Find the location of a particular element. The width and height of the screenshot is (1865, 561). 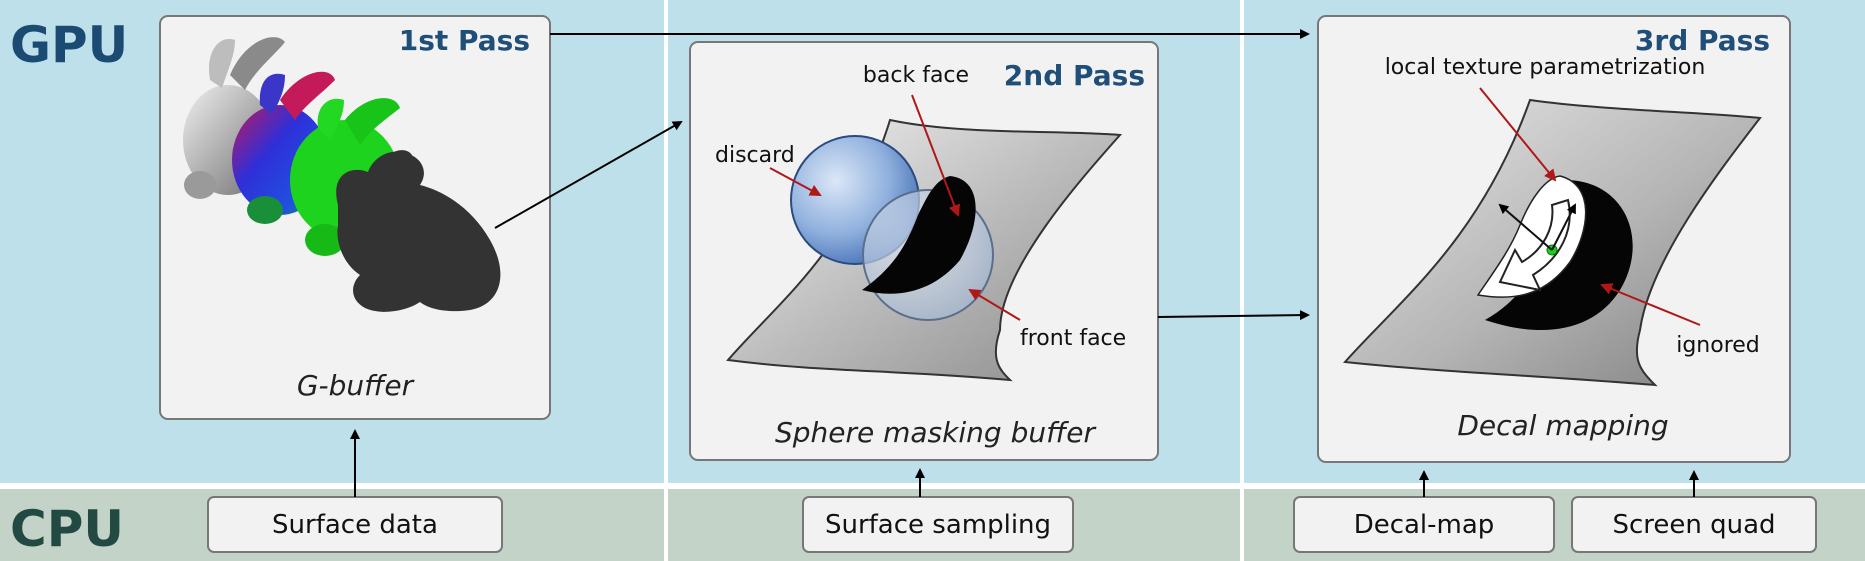

bunny-stack-illustration is located at coordinates (342, 174).